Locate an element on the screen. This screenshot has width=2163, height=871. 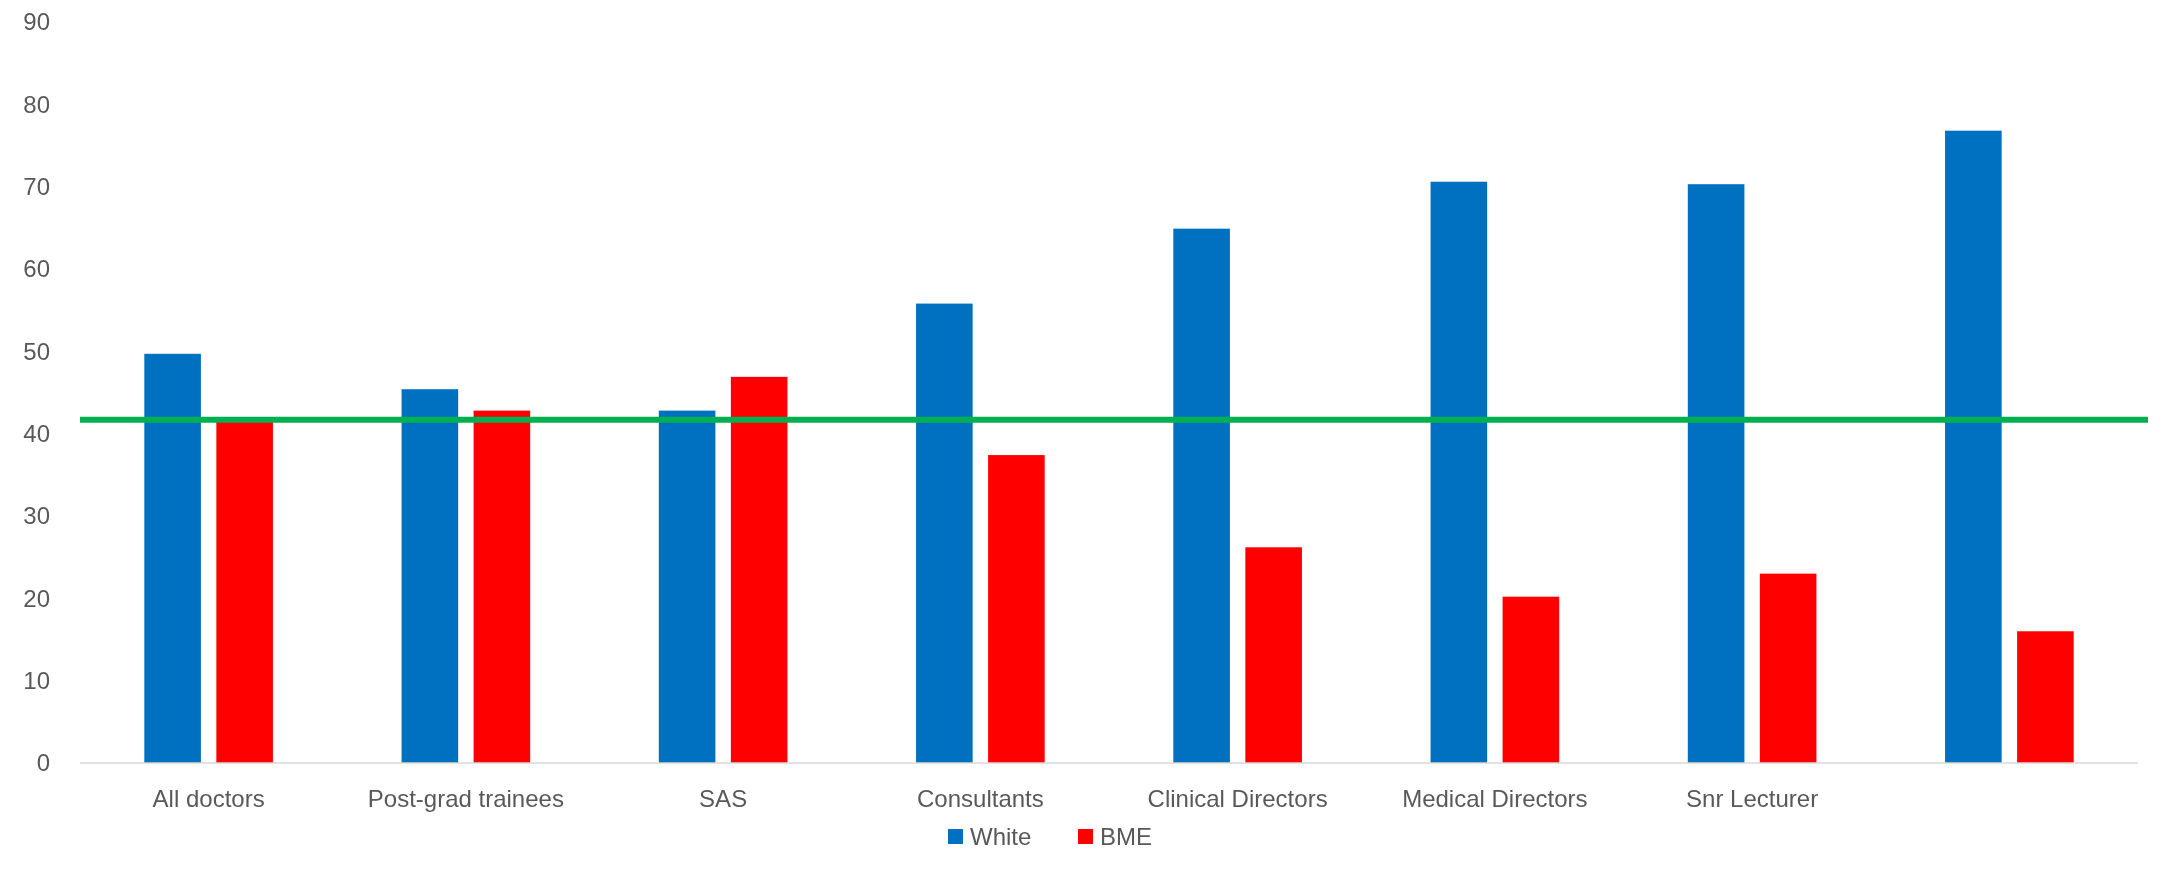
y-tick-label: 30 is located at coordinates (36, 516).